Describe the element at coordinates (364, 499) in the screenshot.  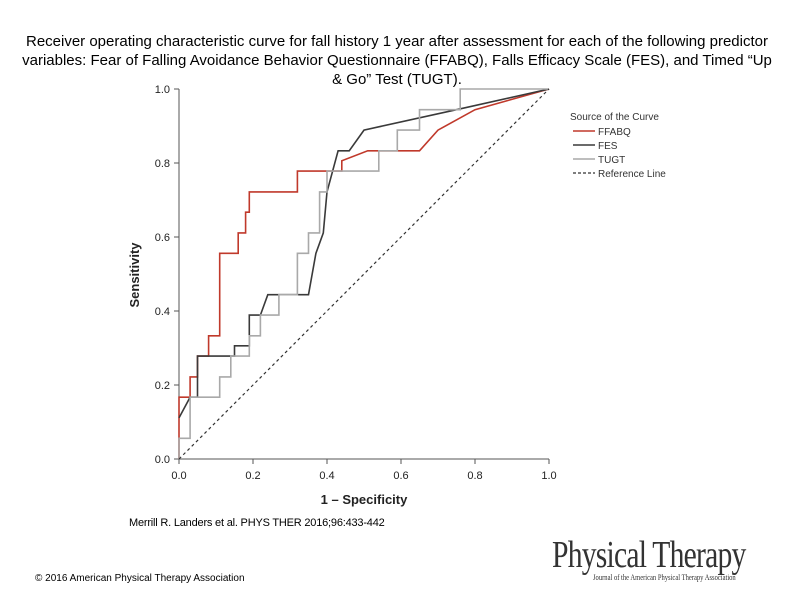
I see `x-axis-title: 1 – Specificity` at that location.